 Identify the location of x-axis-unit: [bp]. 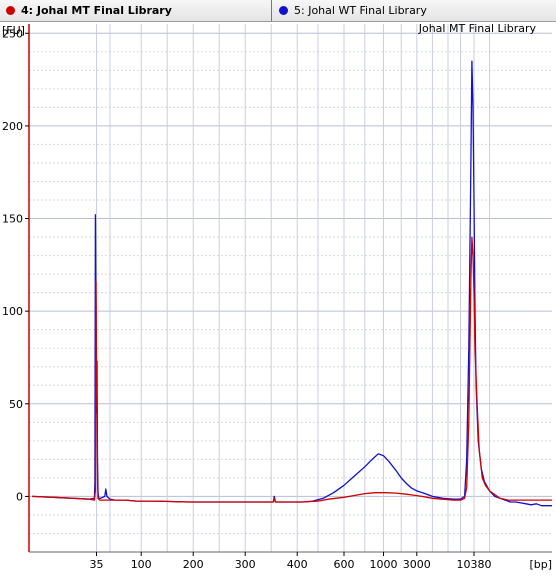
(540, 564).